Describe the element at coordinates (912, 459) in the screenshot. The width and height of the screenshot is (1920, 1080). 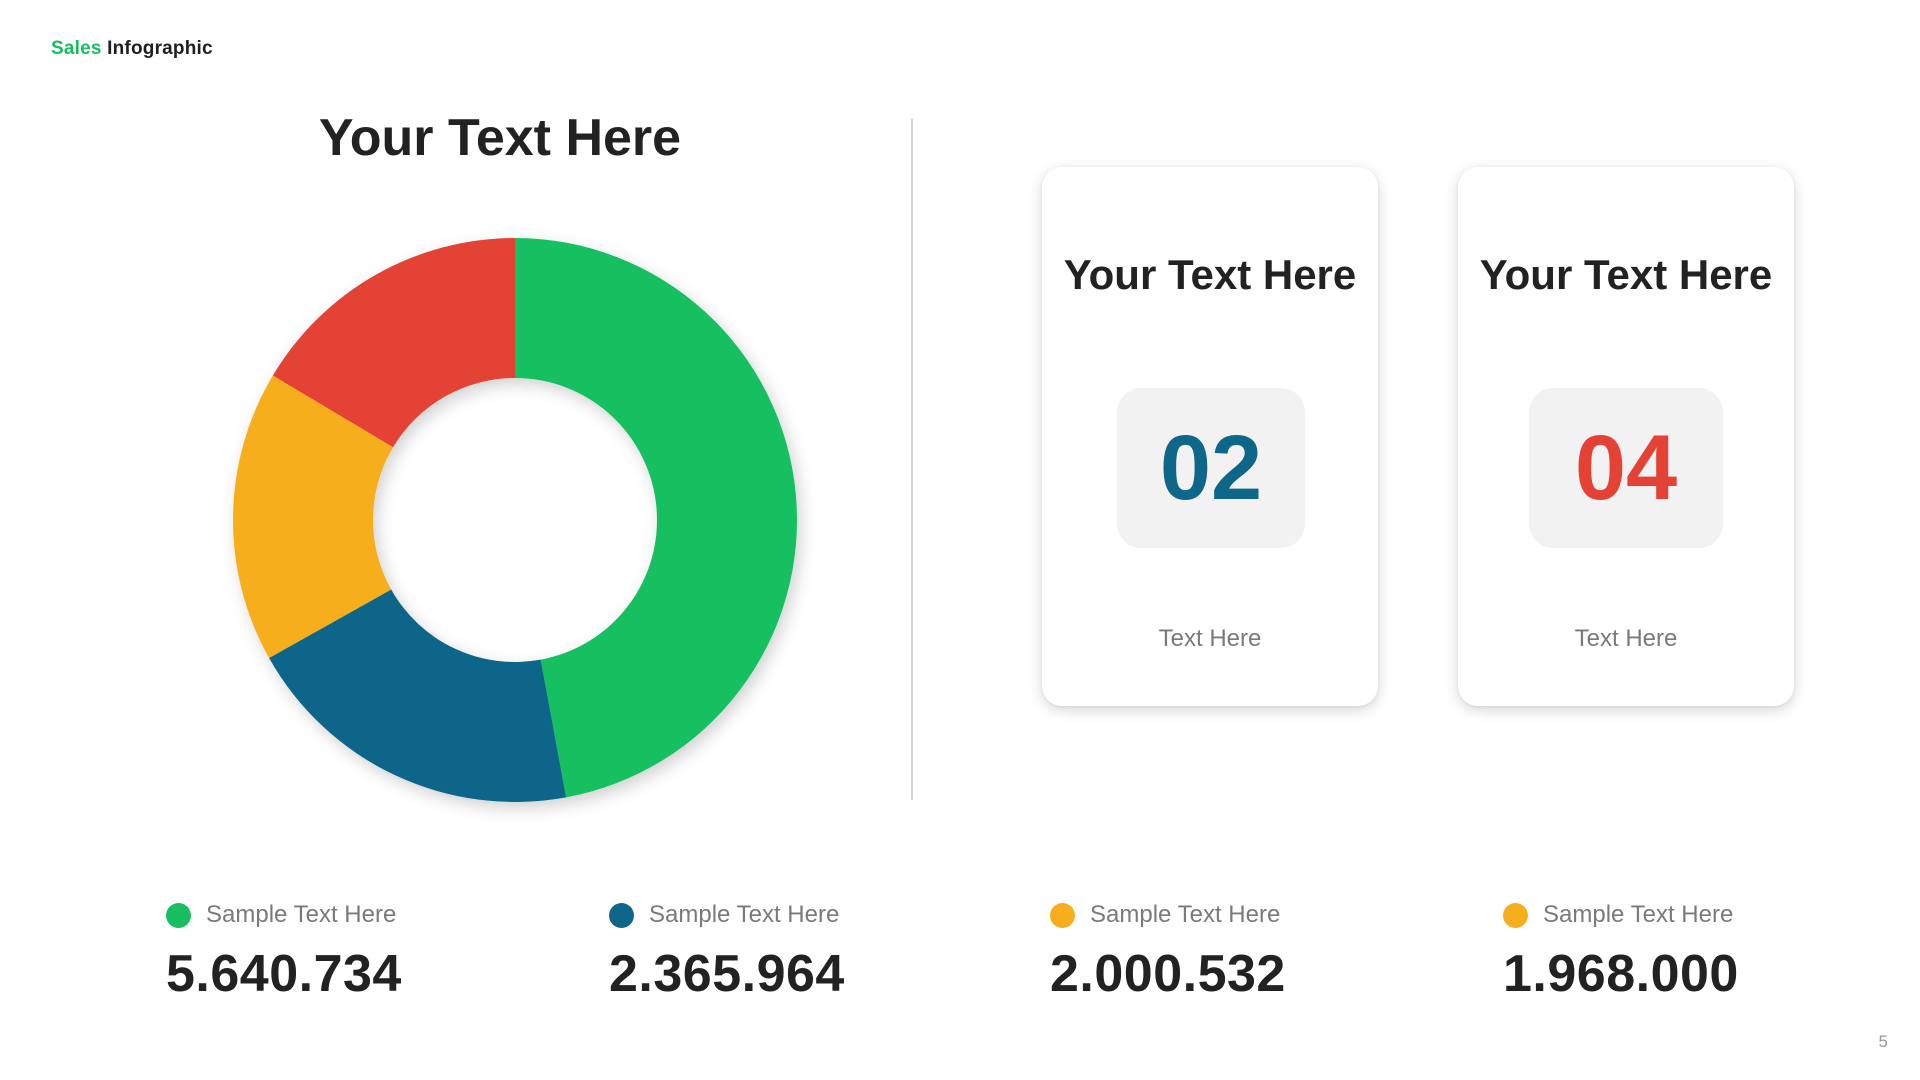
I see `vertical-divider` at that location.